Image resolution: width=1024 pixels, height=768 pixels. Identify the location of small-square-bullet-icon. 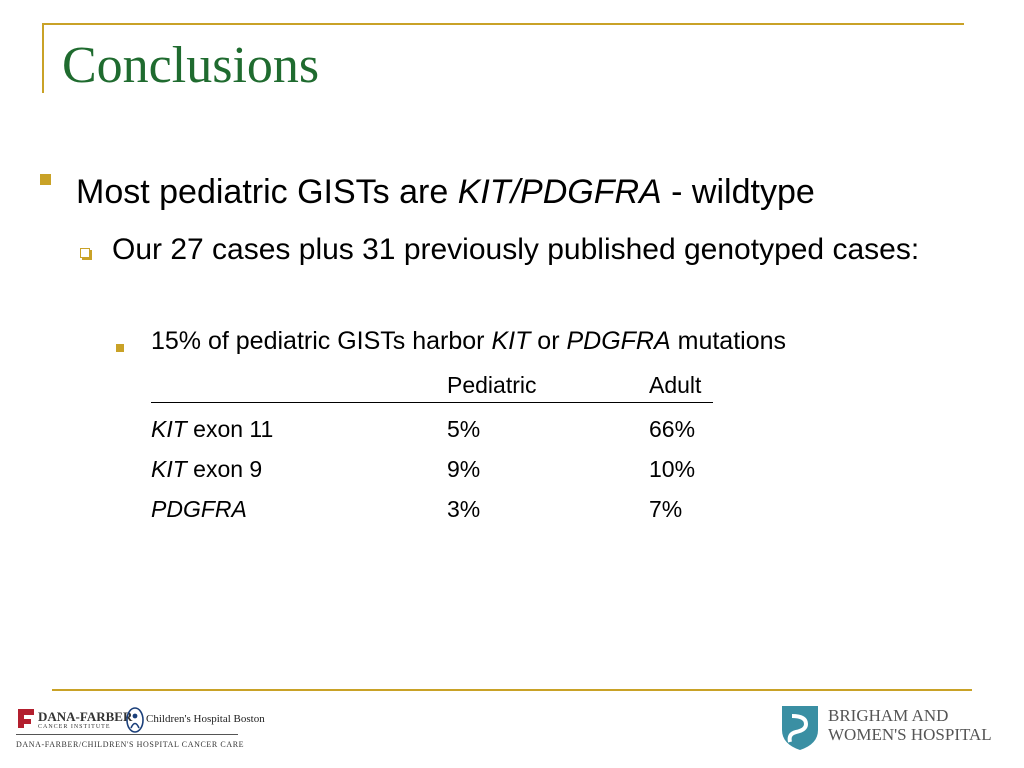
(120, 348).